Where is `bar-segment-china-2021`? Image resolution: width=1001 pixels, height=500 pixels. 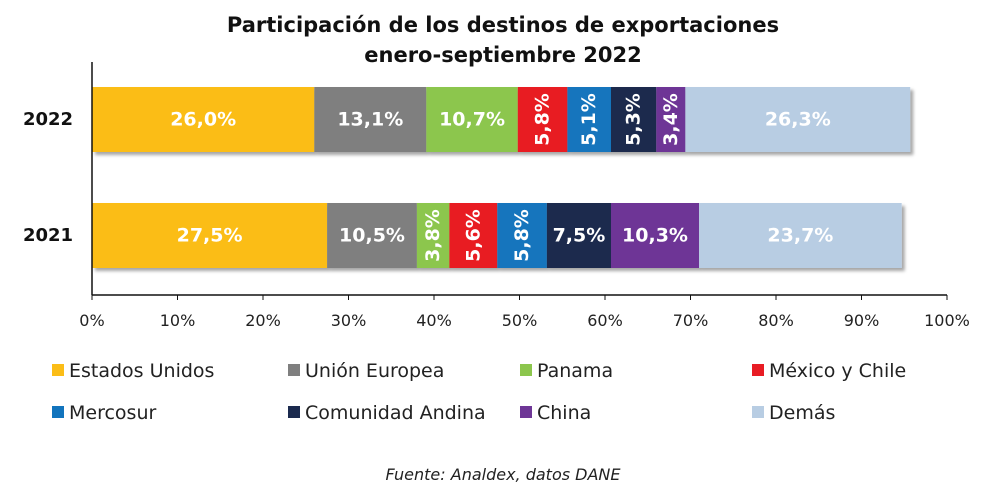 bar-segment-china-2021 is located at coordinates (655, 235).